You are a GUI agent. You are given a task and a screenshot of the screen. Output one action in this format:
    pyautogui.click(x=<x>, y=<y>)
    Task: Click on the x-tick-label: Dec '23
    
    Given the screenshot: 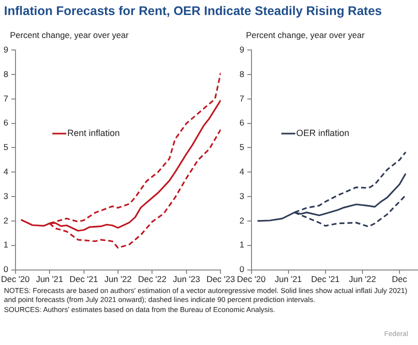 What is the action you would take?
    pyautogui.click(x=221, y=279)
    